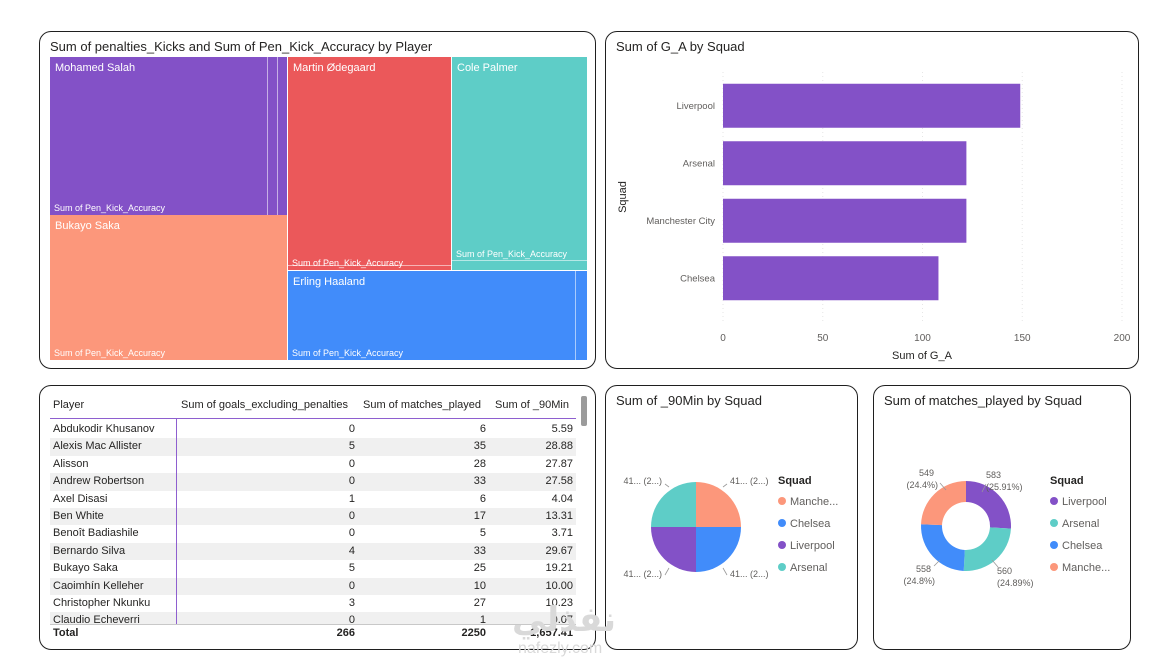  I want to click on donut-legend-item: Liverpool, so click(1078, 502).